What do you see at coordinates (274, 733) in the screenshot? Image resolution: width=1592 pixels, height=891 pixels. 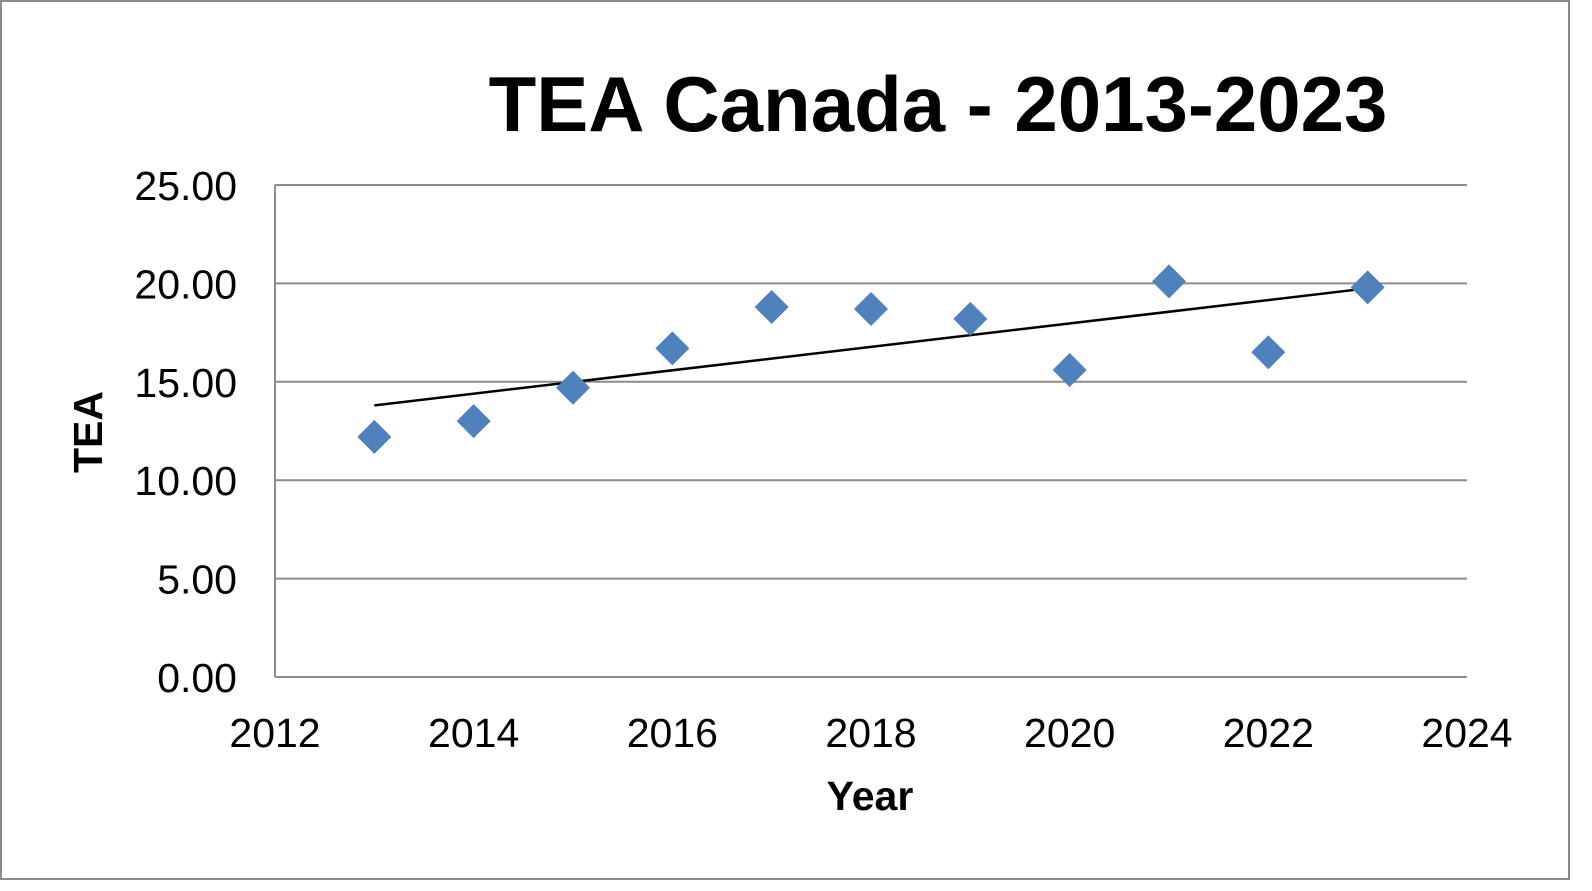 I see `x-tick-label: 2012` at bounding box center [274, 733].